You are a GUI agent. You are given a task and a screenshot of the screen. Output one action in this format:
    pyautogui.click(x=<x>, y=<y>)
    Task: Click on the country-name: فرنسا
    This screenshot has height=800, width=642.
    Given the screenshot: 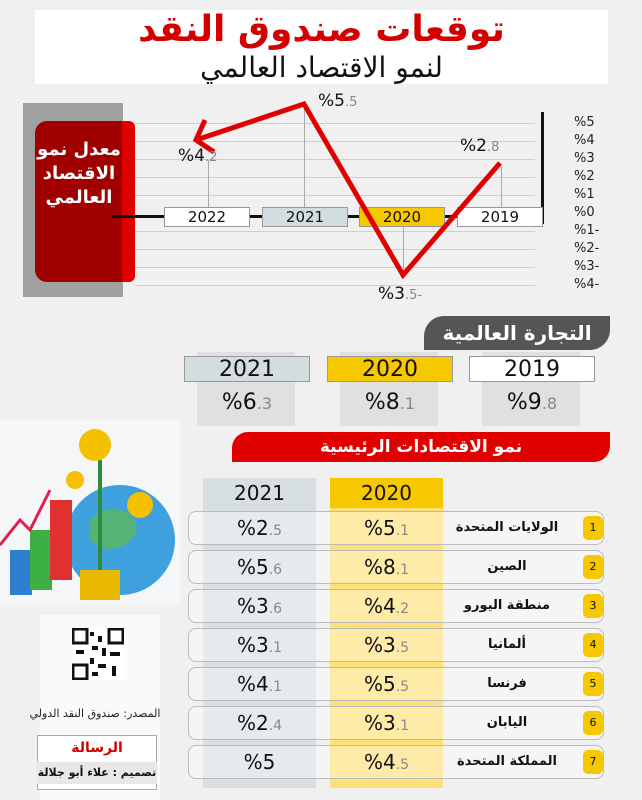 What is the action you would take?
    pyautogui.click(x=507, y=683)
    